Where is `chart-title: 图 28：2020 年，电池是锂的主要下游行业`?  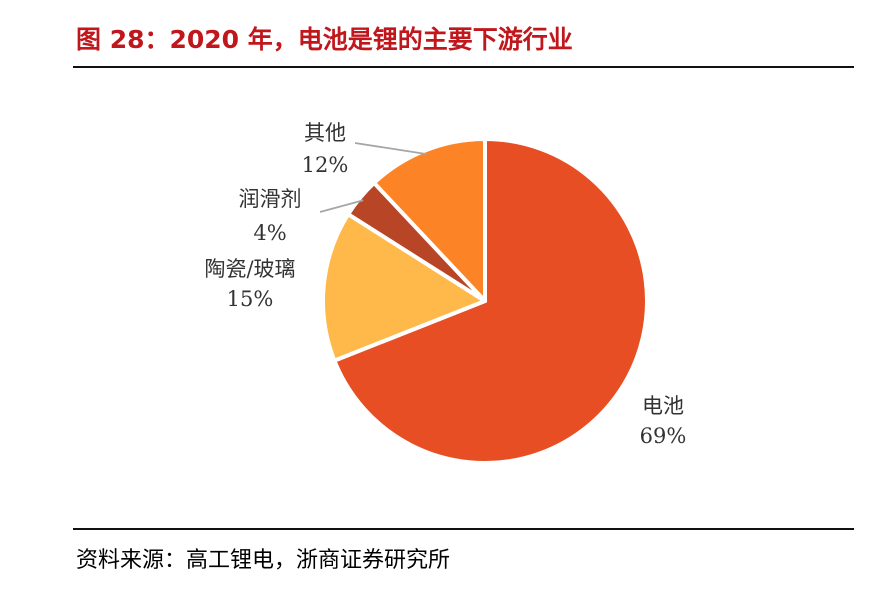
chart-title: 图 28：2020 年，电池是锂的主要下游行业 is located at coordinates (324, 39).